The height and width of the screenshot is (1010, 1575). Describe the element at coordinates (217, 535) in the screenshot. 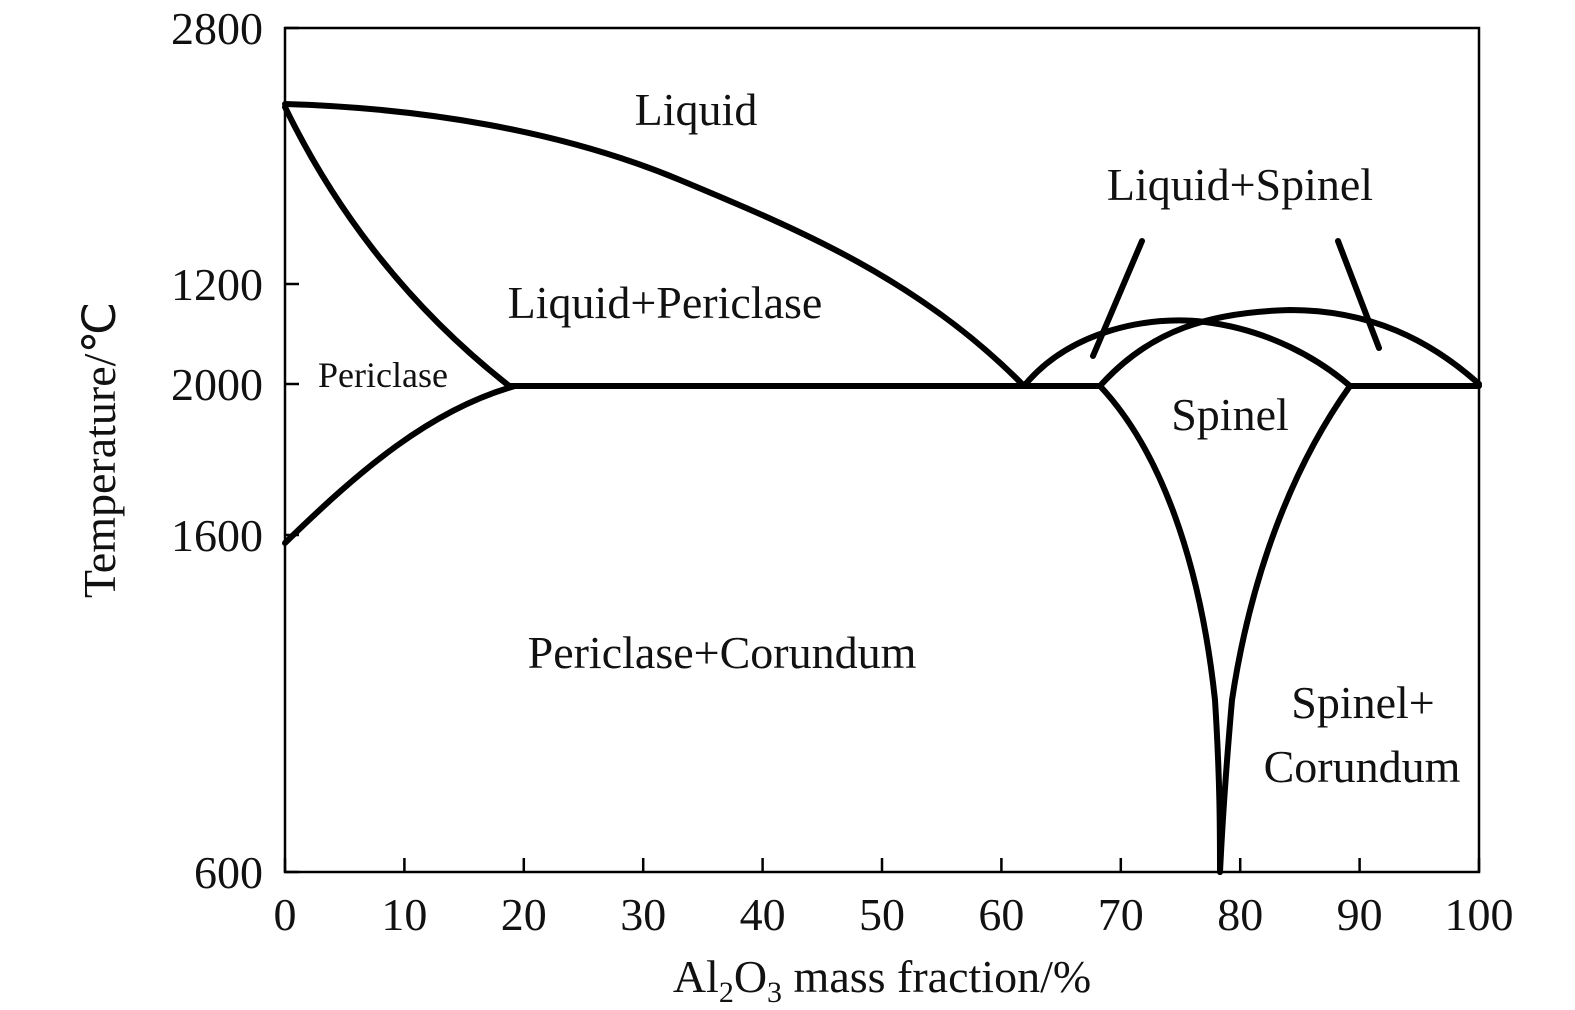

I see `y-tick-label: 1600` at that location.